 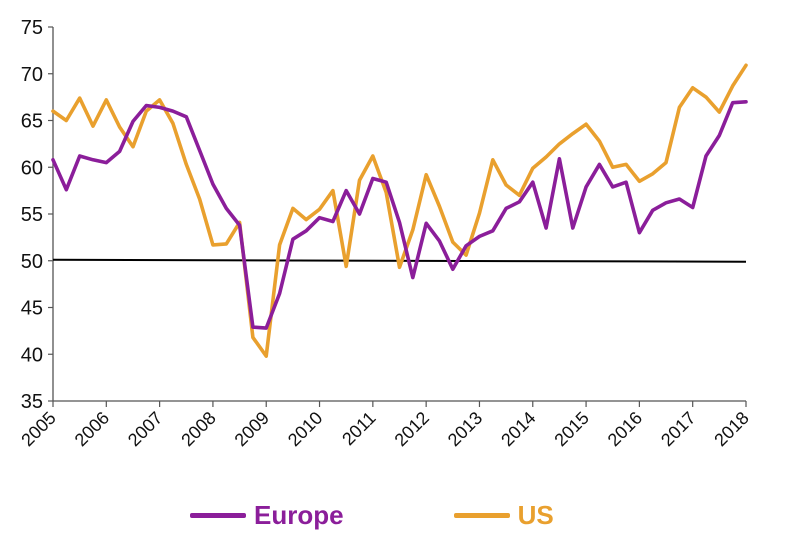 I want to click on legend-item-us: US, so click(x=503, y=515).